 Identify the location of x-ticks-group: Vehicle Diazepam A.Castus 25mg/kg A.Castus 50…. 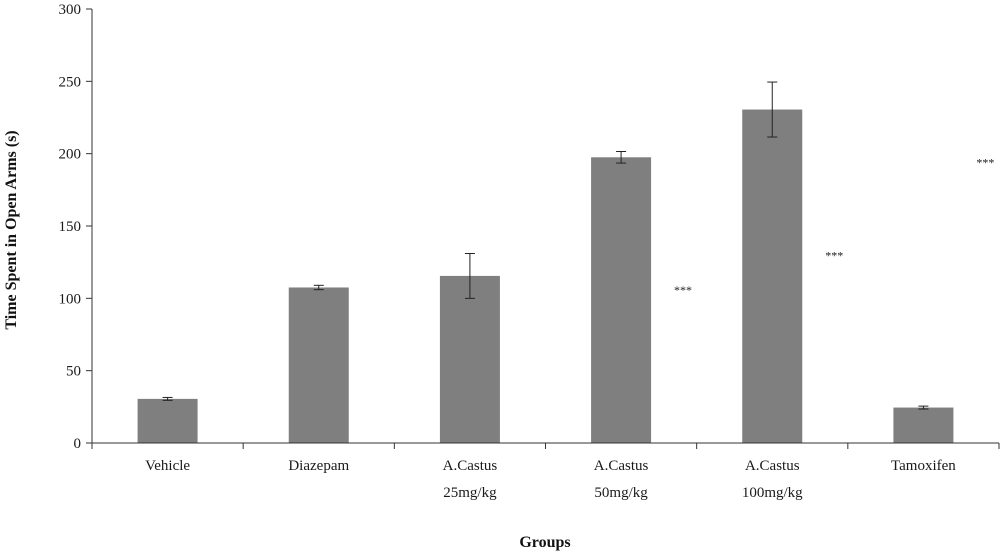
(545, 472).